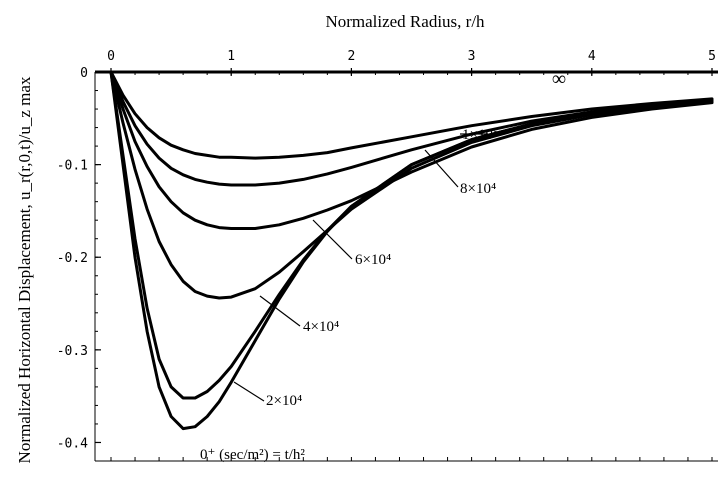 Image resolution: width=724 pixels, height=500 pixels. Describe the element at coordinates (373, 260) in the screenshot. I see `annotation-label-2: 6×10⁴` at that location.